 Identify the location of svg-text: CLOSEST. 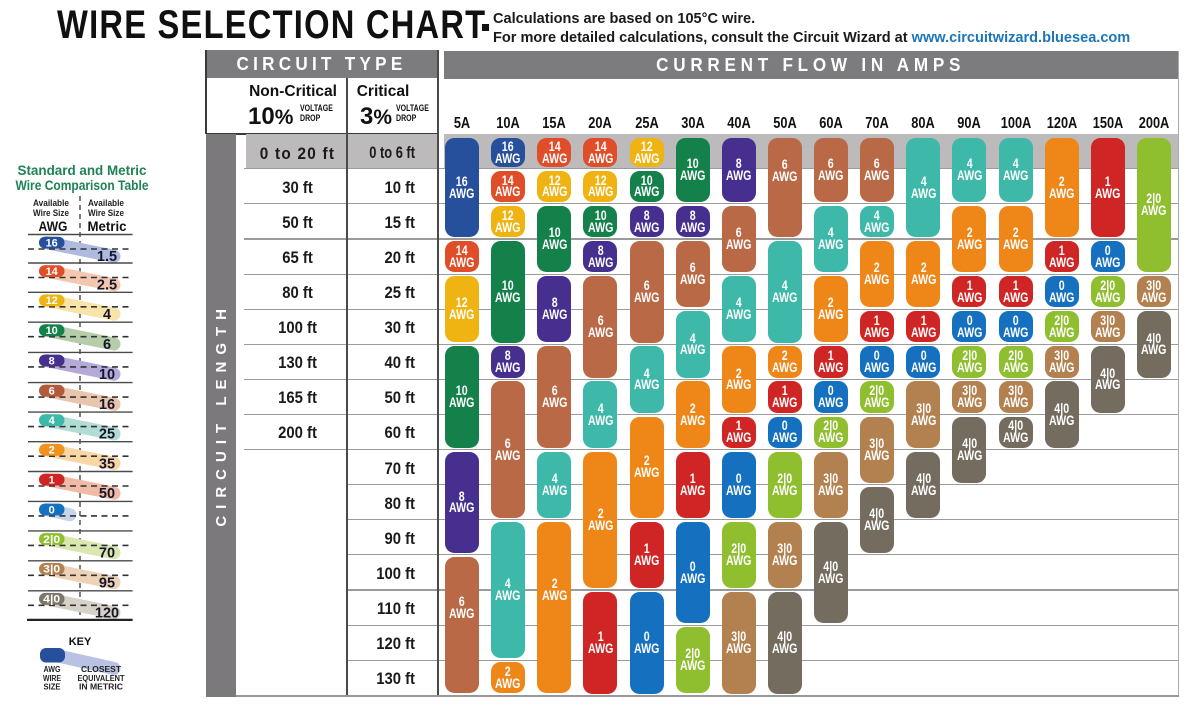
(101, 669).